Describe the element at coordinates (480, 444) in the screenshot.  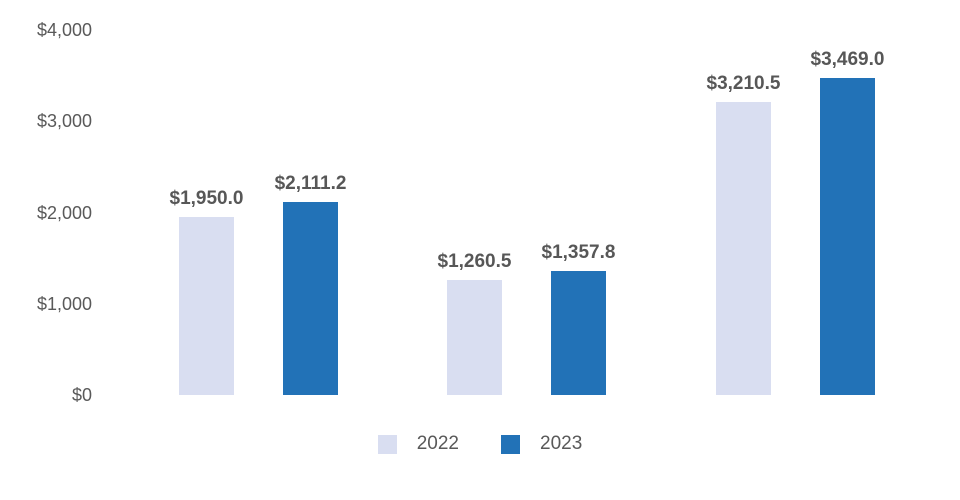
I see `legend: 2022 2023` at that location.